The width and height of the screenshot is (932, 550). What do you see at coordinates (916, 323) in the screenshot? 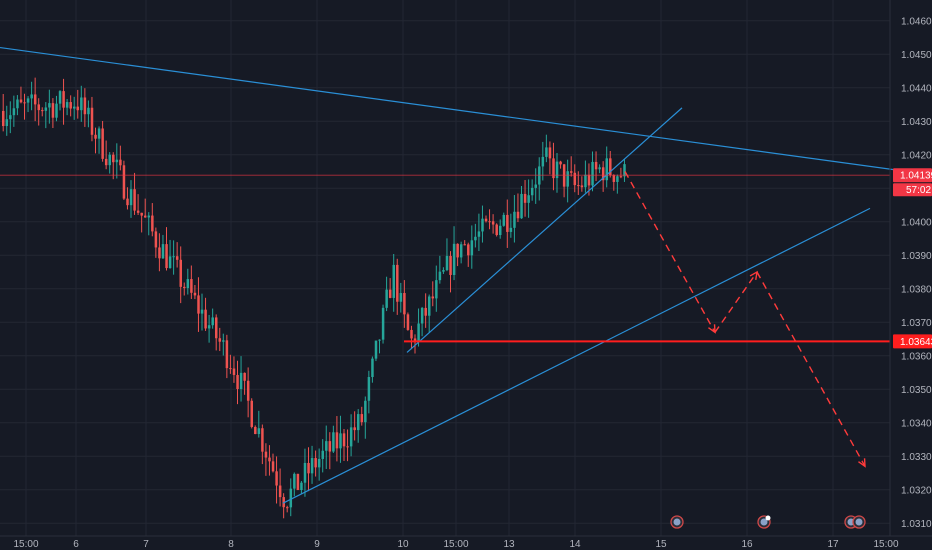
I see `price-tick-label: 1.03700` at bounding box center [916, 323].